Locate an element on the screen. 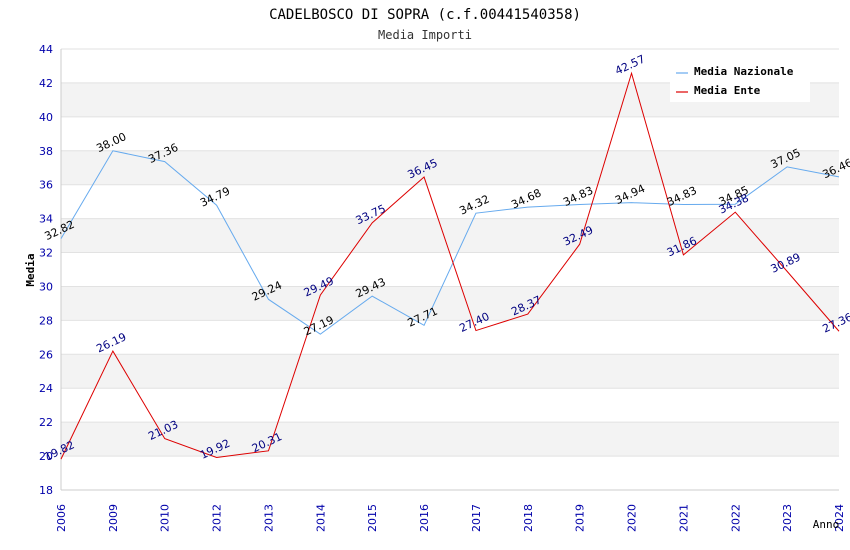  y-axis-label: Media is located at coordinates (30, 269).